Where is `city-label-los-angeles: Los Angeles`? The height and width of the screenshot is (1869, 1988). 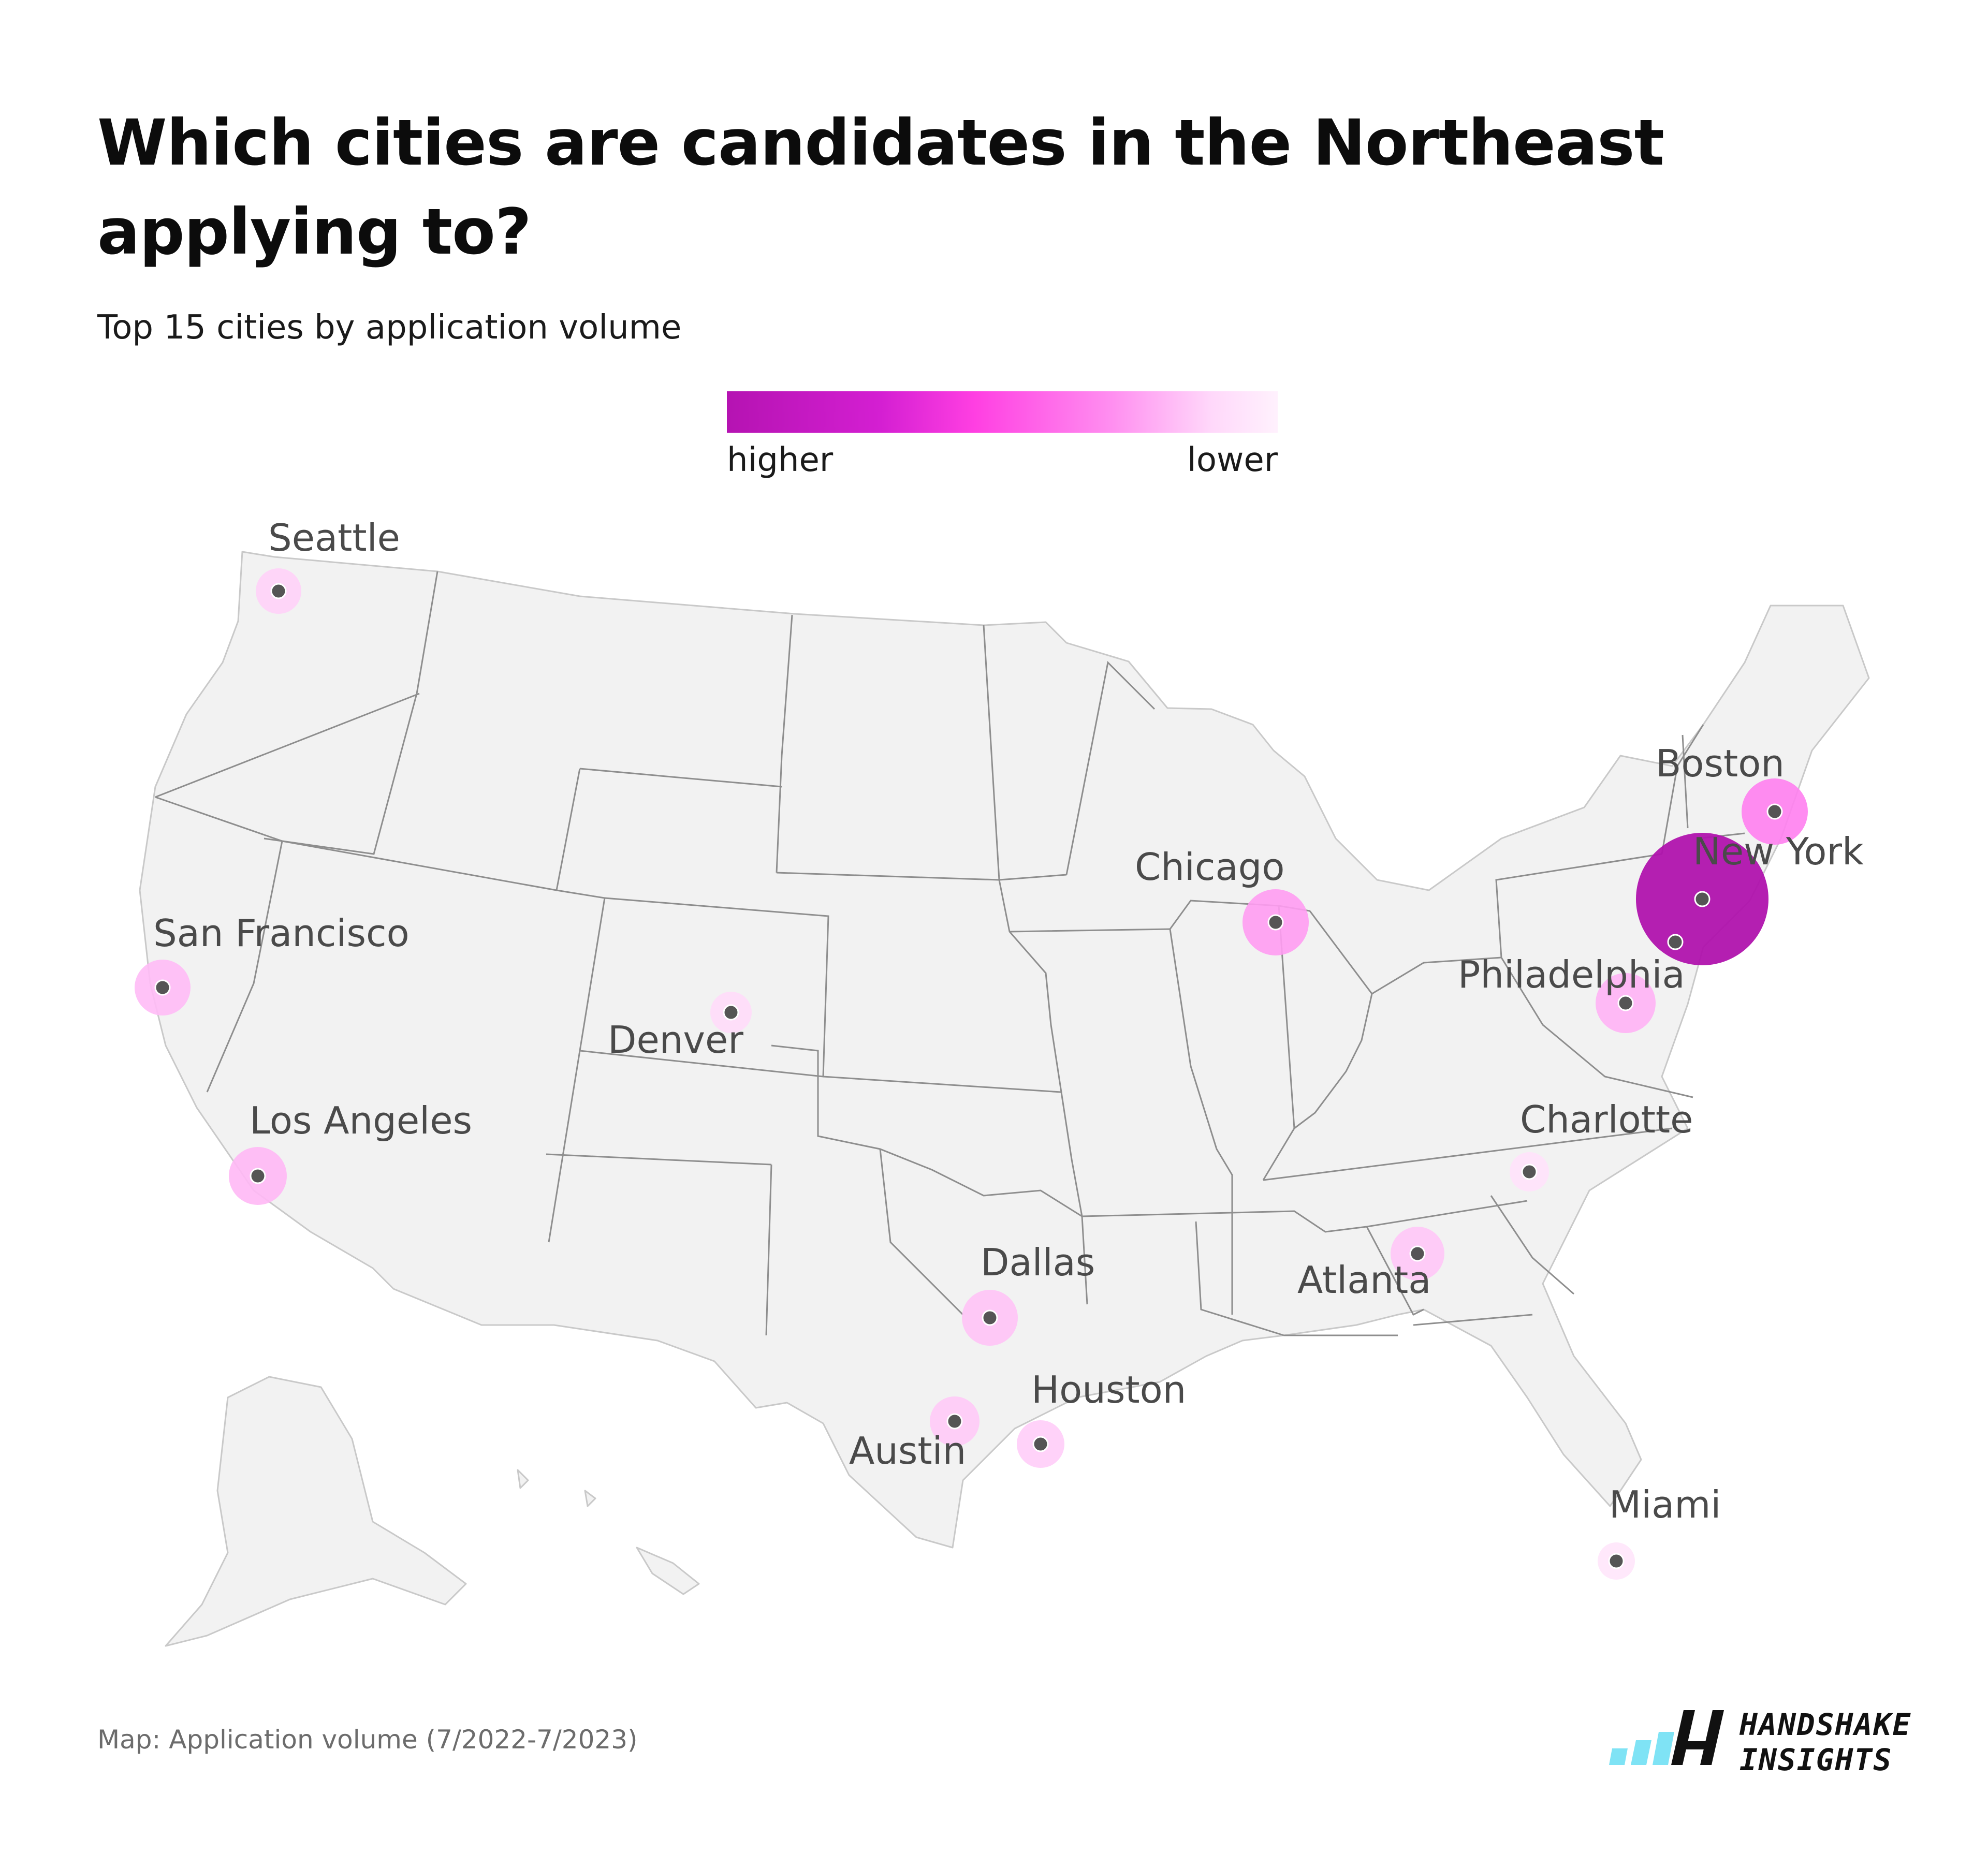
city-label-los-angeles: Los Angeles is located at coordinates (361, 1121).